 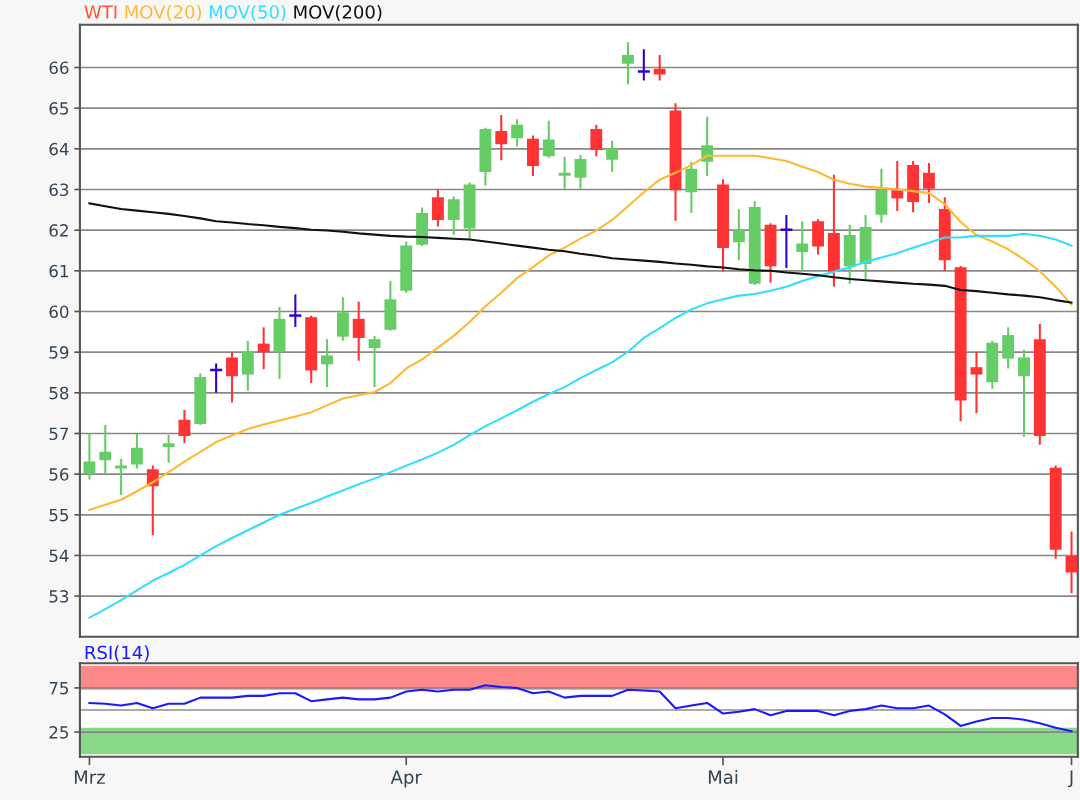 What do you see at coordinates (58, 230) in the screenshot?
I see `y-tick-label: 62` at bounding box center [58, 230].